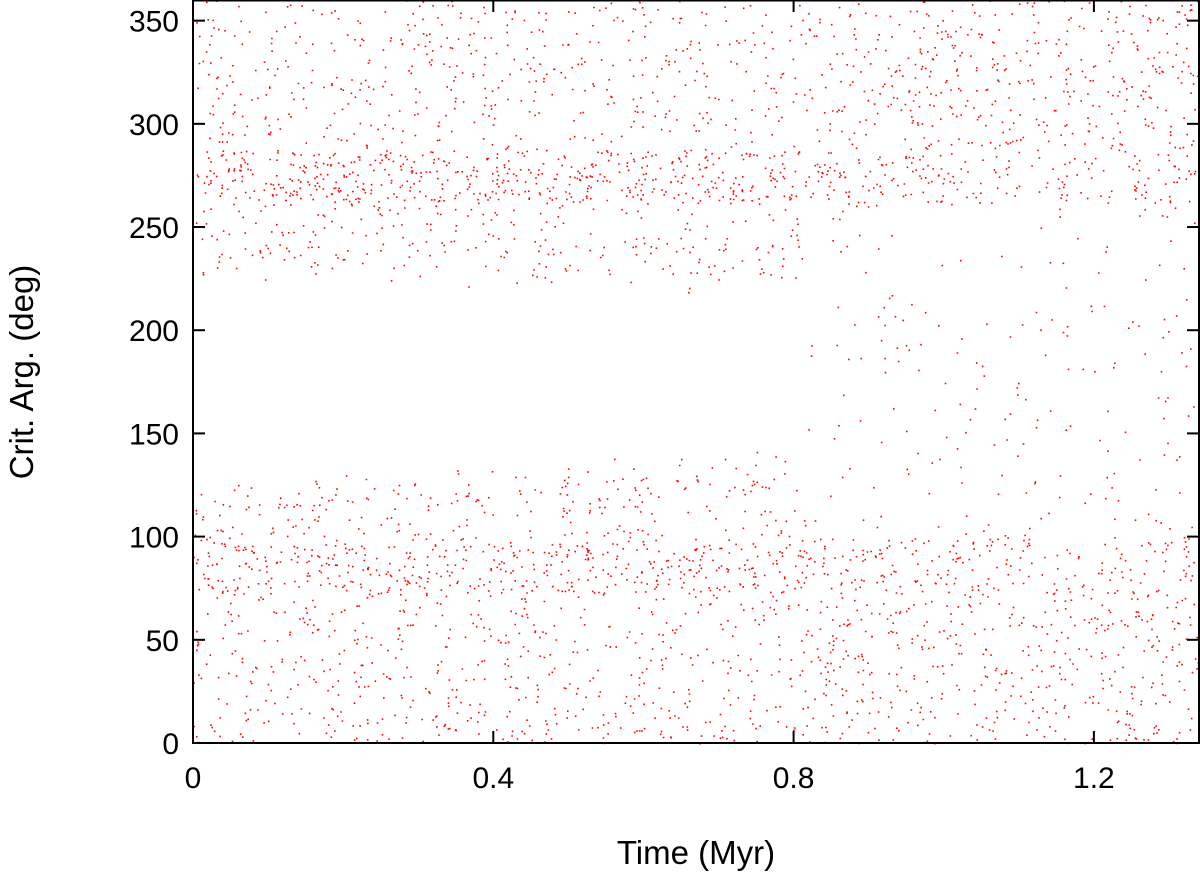 Image resolution: width=1200 pixels, height=876 pixels. What do you see at coordinates (154, 22) in the screenshot?
I see `y-tick-label: 350` at bounding box center [154, 22].